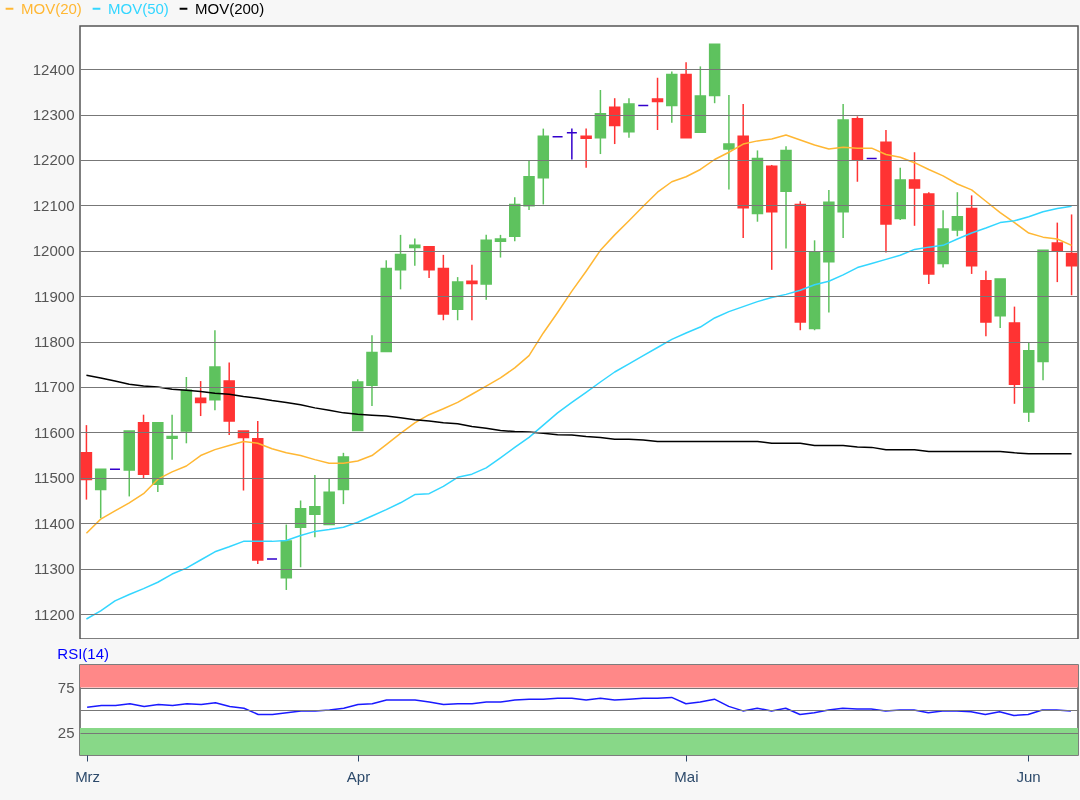 This screenshot has height=800, width=1080. Describe the element at coordinates (54, 569) in the screenshot. I see `y-tick-label: 11300` at that location.